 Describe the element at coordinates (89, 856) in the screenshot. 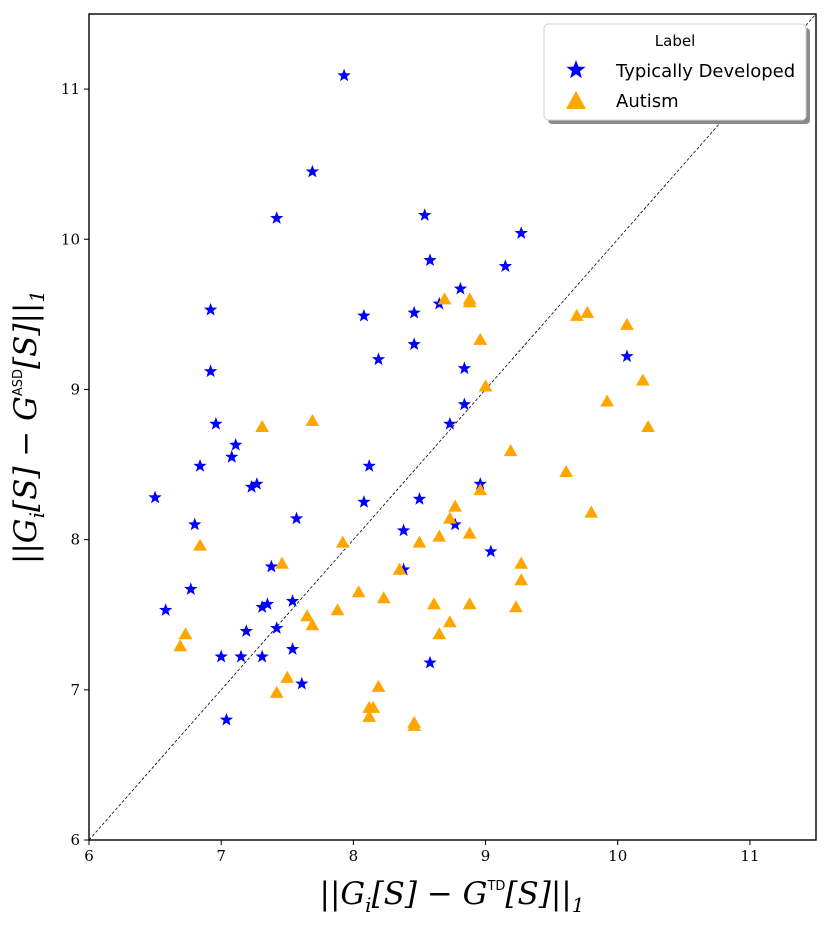

I see `x-tick-label: 6` at that location.